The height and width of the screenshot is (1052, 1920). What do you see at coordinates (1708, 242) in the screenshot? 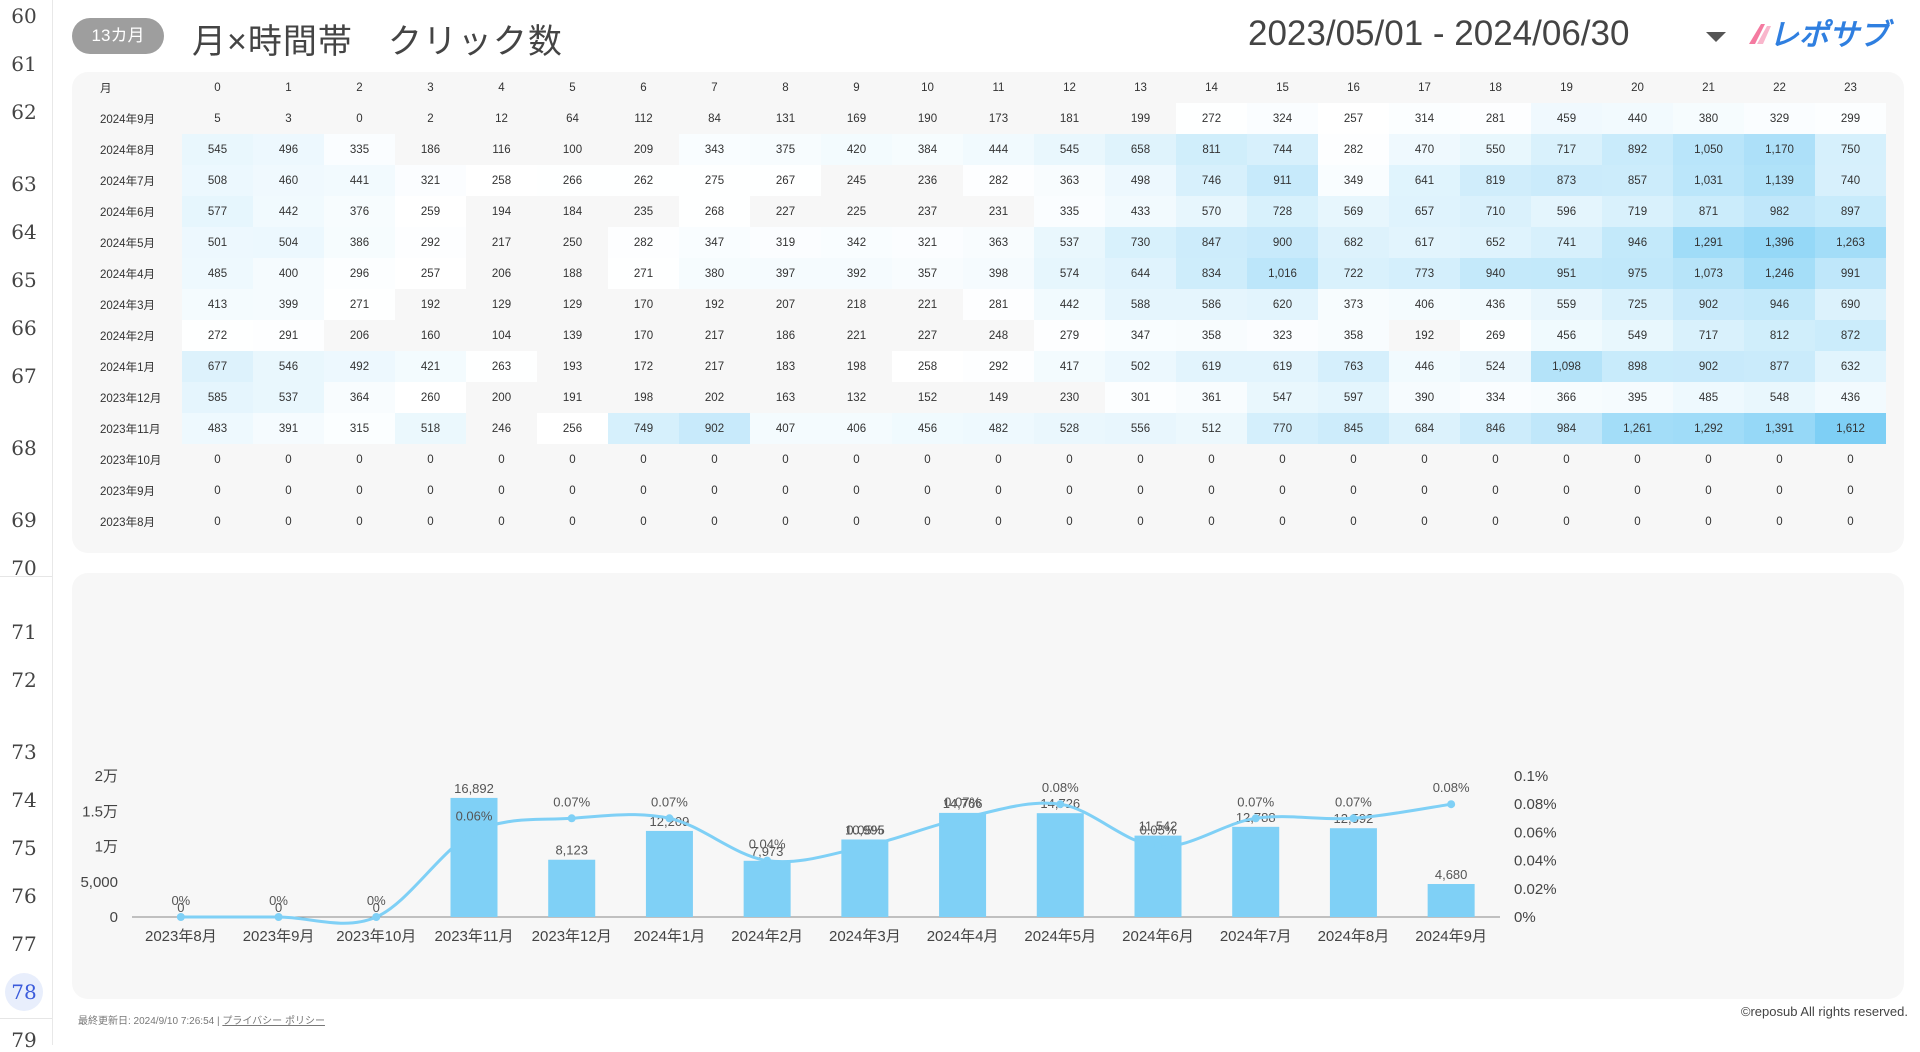
I see `heatmap-cell: 1,291` at bounding box center [1708, 242].